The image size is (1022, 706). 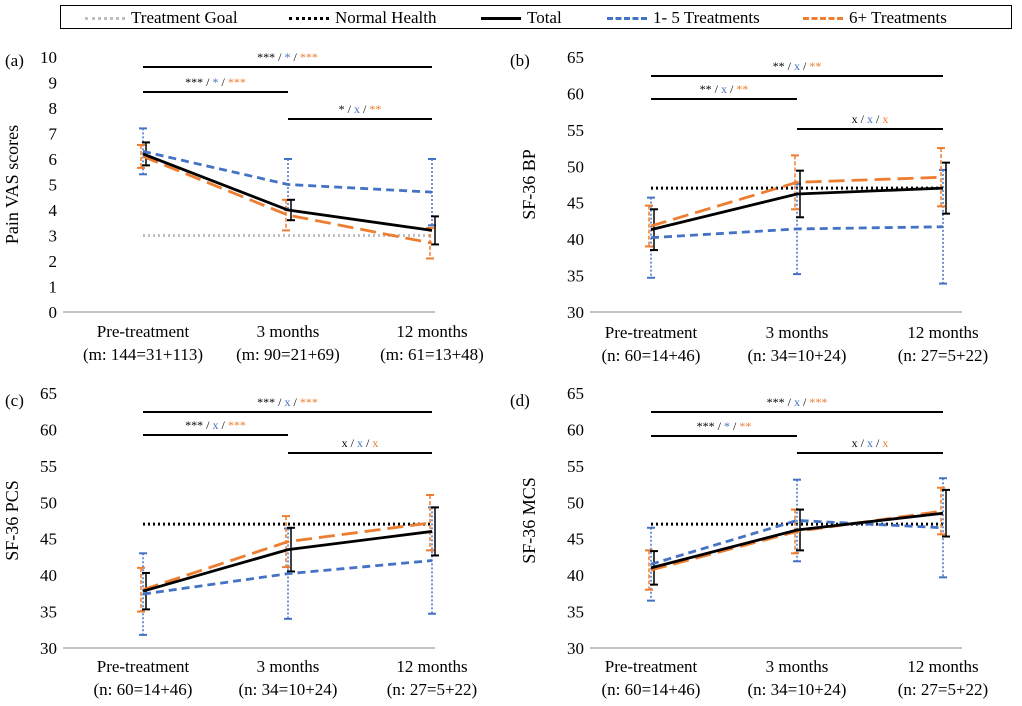 I want to click on legend-item-treatment-goal: Treatment Goal, so click(x=161, y=18).